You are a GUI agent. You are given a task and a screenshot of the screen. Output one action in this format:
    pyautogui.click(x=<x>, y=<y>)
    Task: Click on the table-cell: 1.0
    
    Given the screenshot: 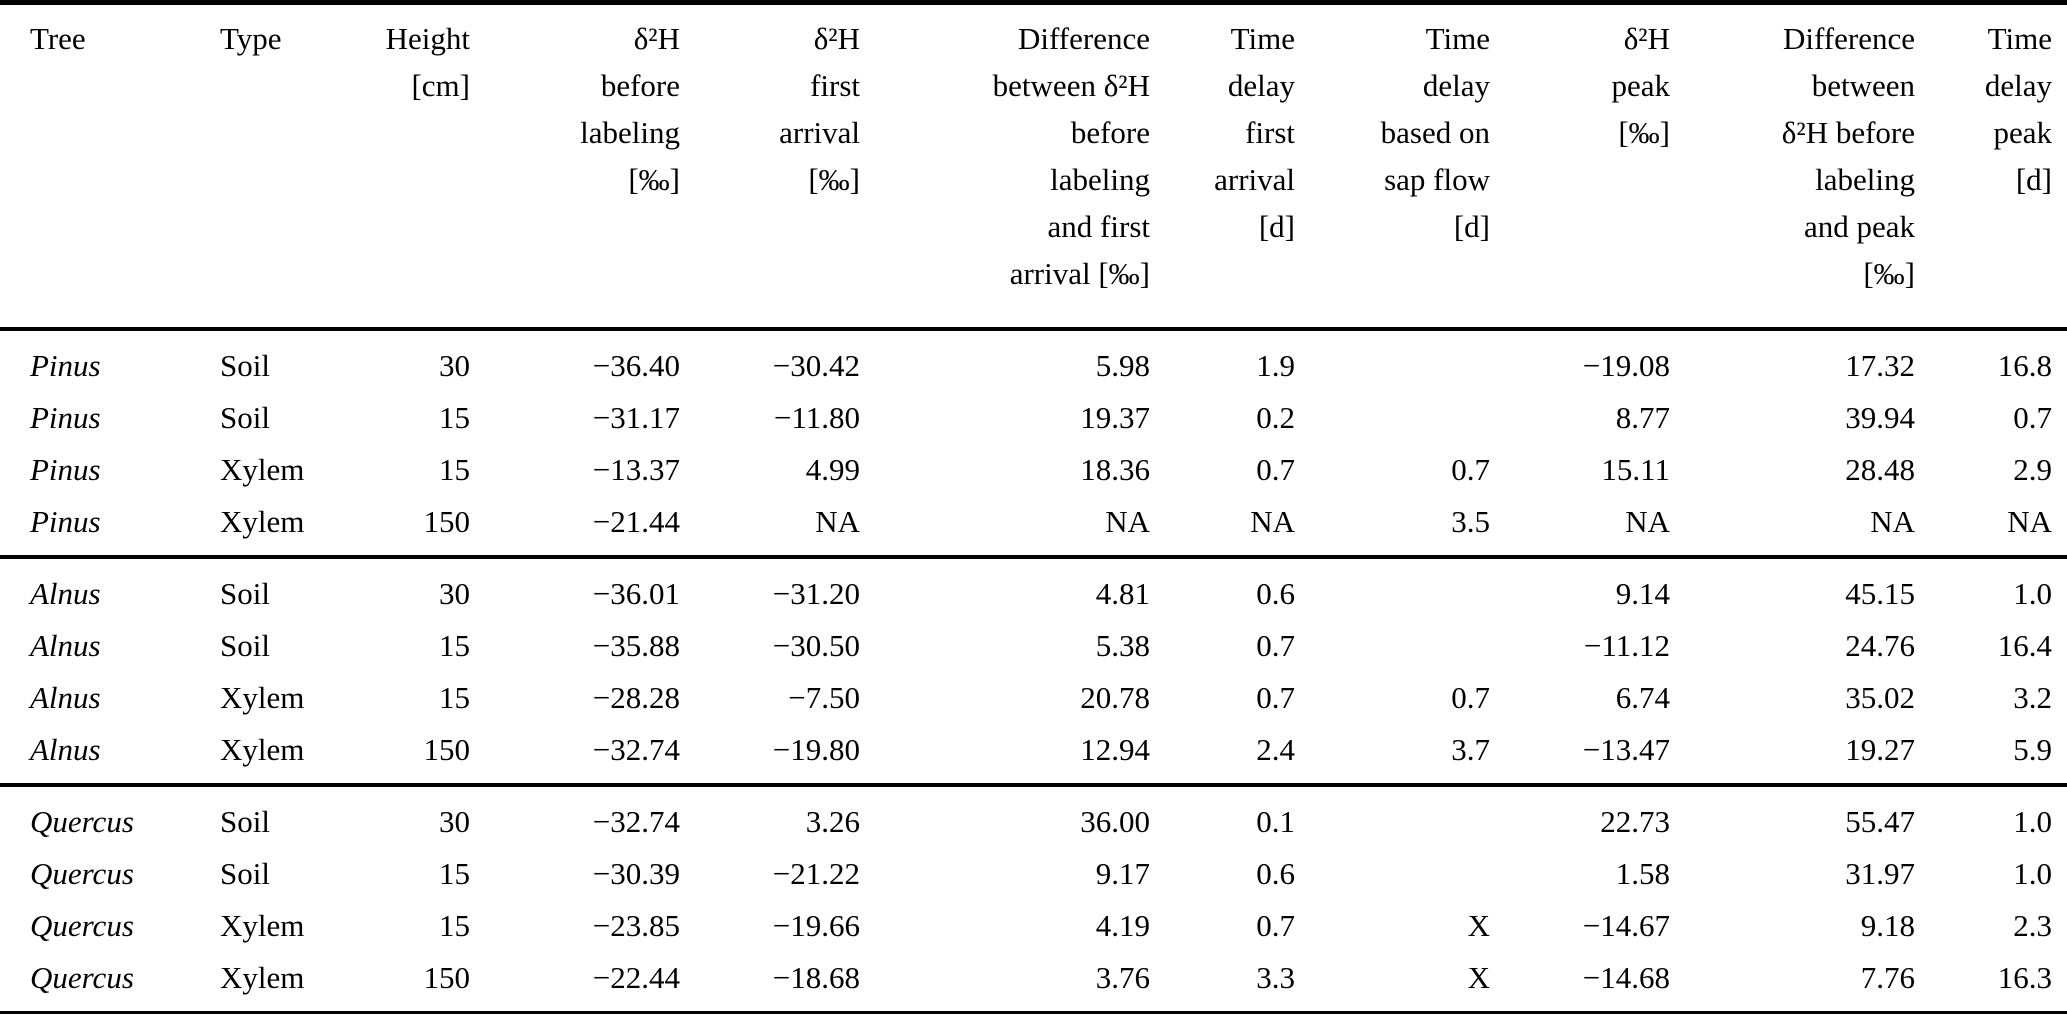 What is the action you would take?
    pyautogui.click(x=2032, y=873)
    